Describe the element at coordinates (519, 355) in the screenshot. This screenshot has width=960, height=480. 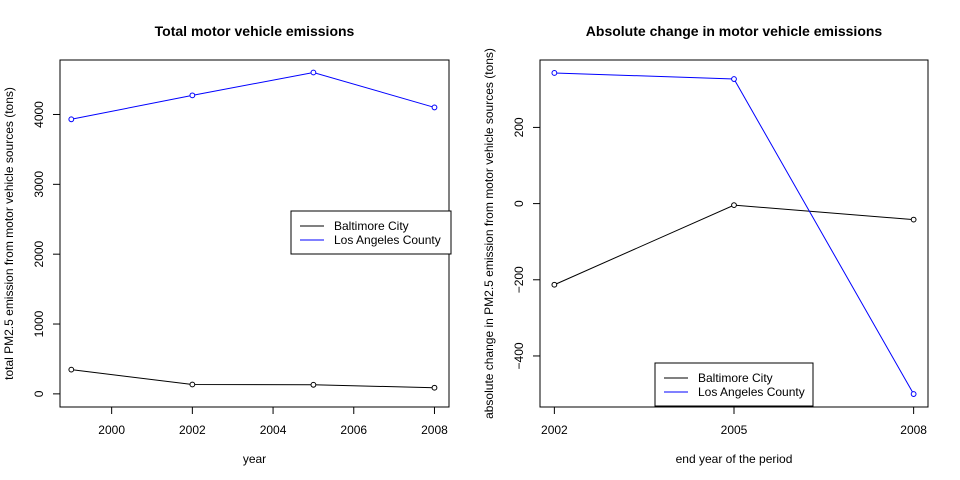
I see `y-tick-label: −400` at that location.